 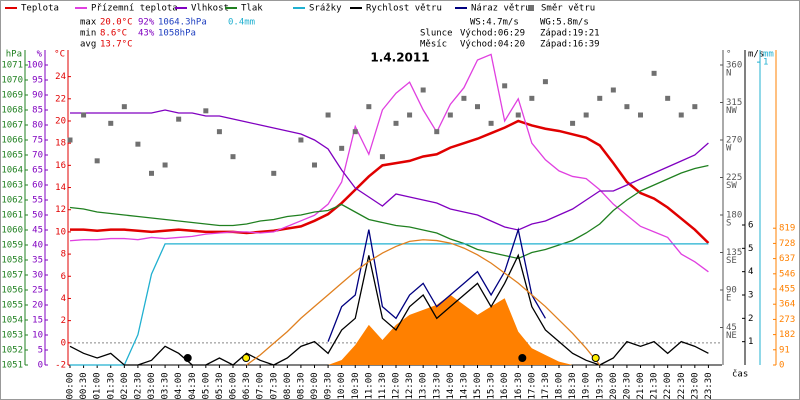 I want to click on legend-label: Srážky, so click(x=325, y=9).